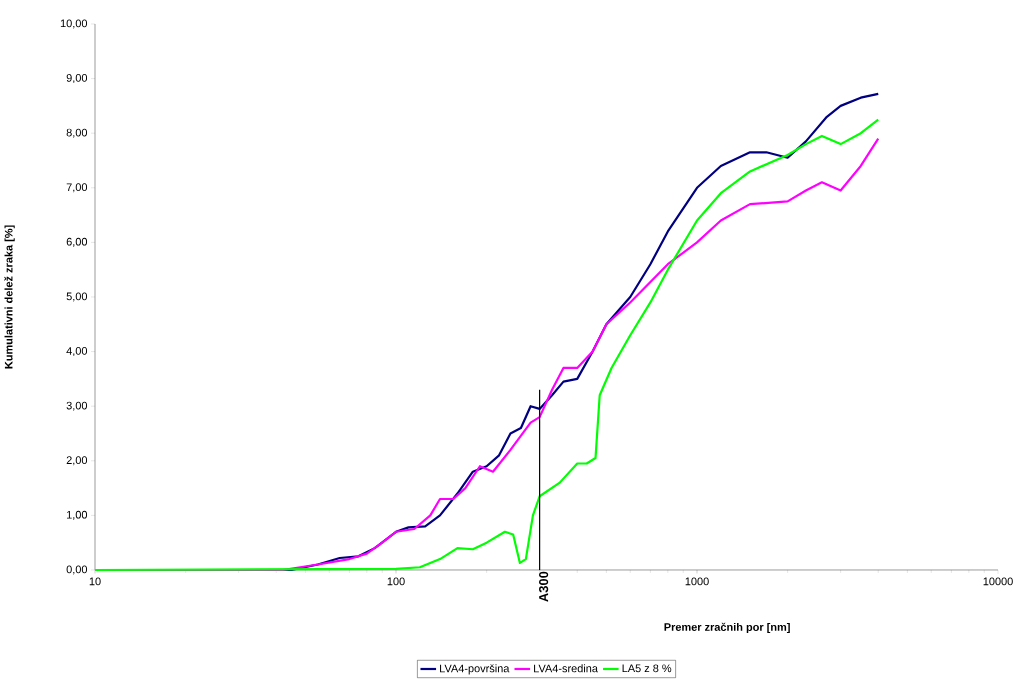 The image size is (1025, 699). I want to click on legend-label: LVA4-površina, so click(475, 669).